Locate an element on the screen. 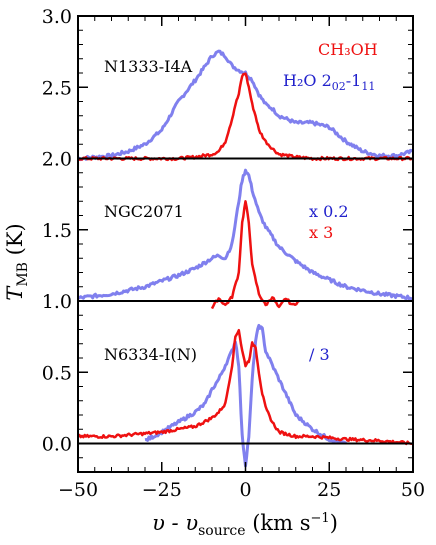 The height and width of the screenshot is (545, 436). panel-1-source-label: N1333-I4A is located at coordinates (148, 66).